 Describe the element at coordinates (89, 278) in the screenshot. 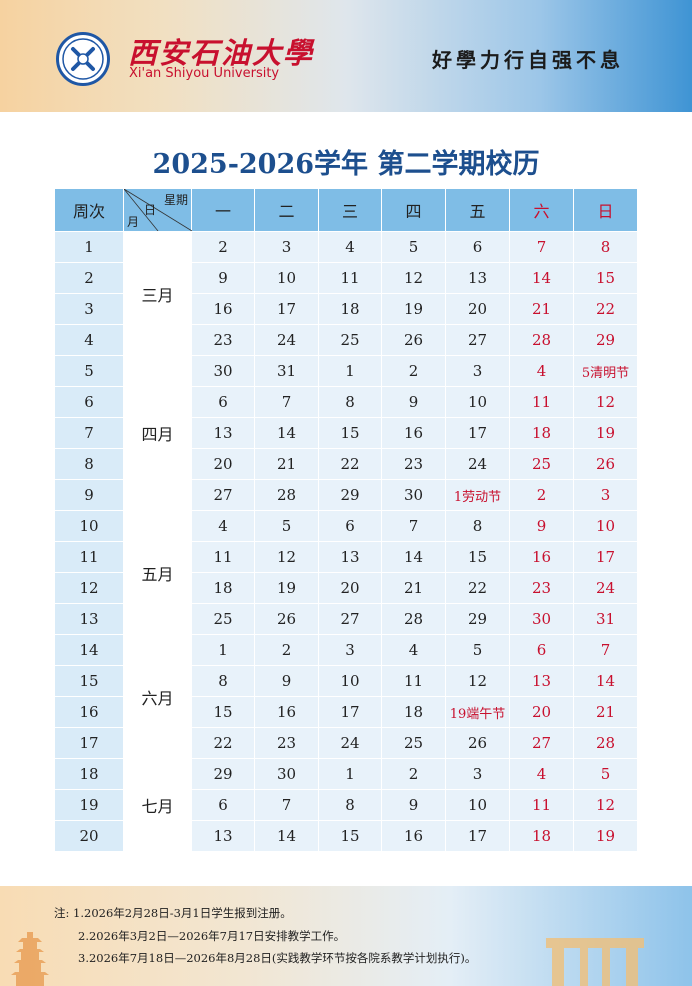

I see `week-number-cell: 2` at that location.